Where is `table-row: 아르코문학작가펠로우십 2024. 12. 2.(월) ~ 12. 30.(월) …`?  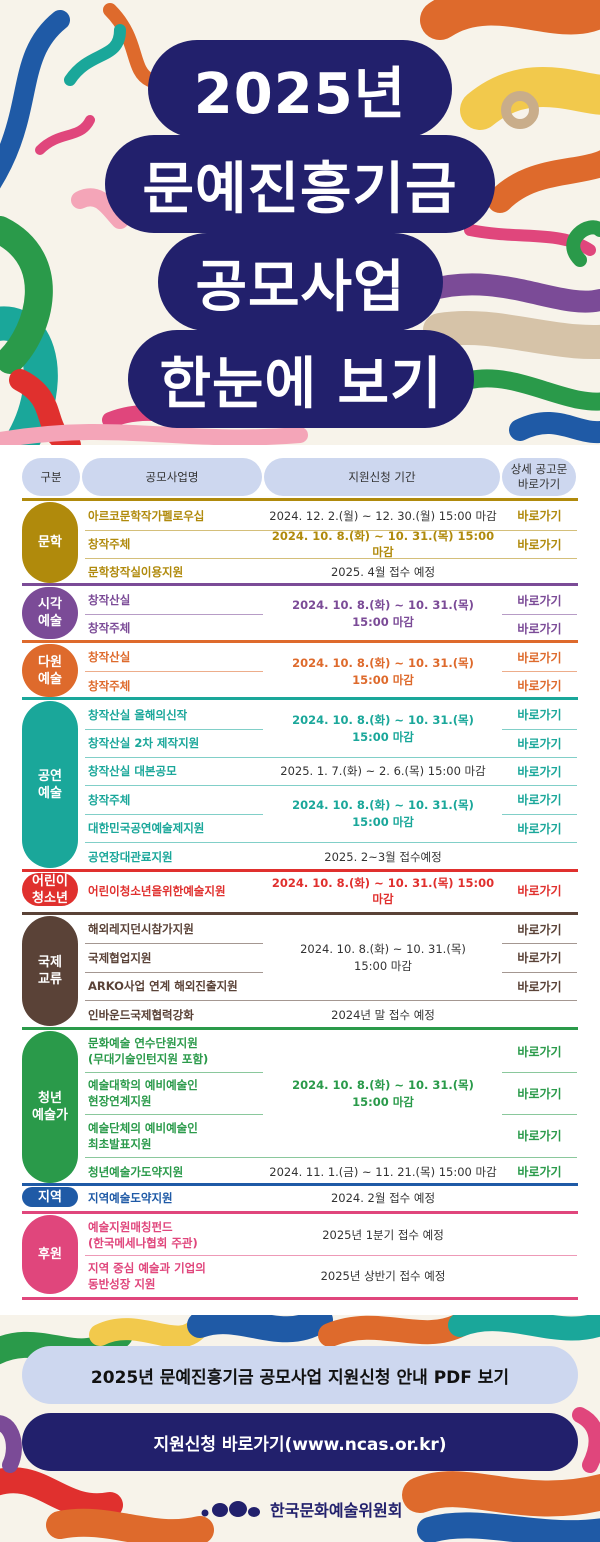
table-row: 아르코문학작가펠로우십 2024. 12. 2.(월) ~ 12. 30.(월) … is located at coordinates (331, 515).